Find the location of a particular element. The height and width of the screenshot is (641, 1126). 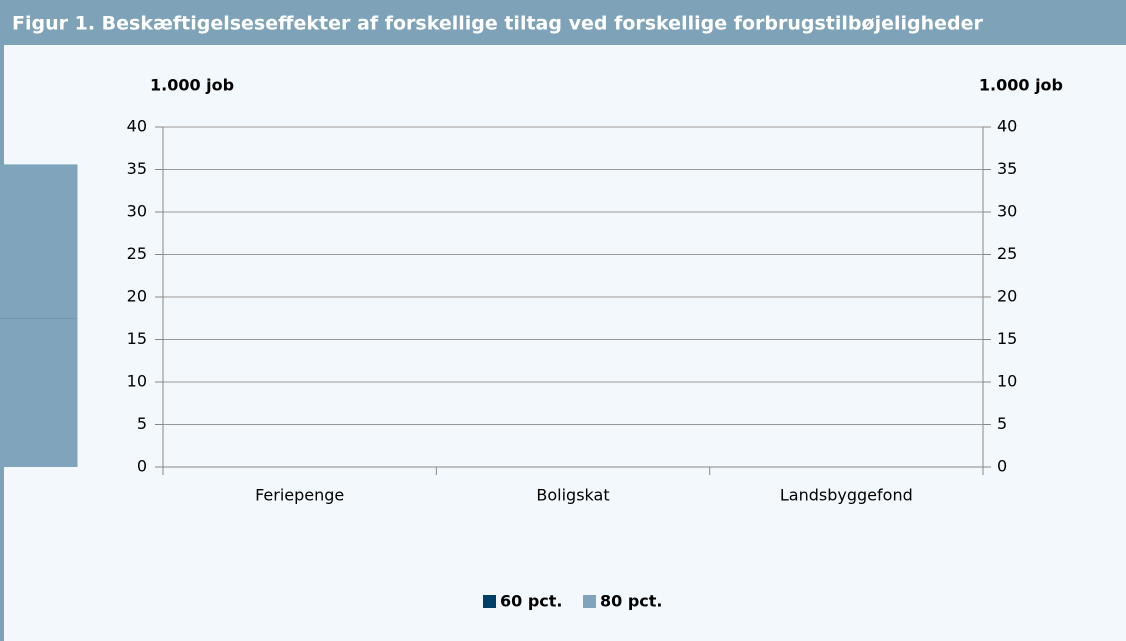

y-tick-label: 5 is located at coordinates (142, 423).